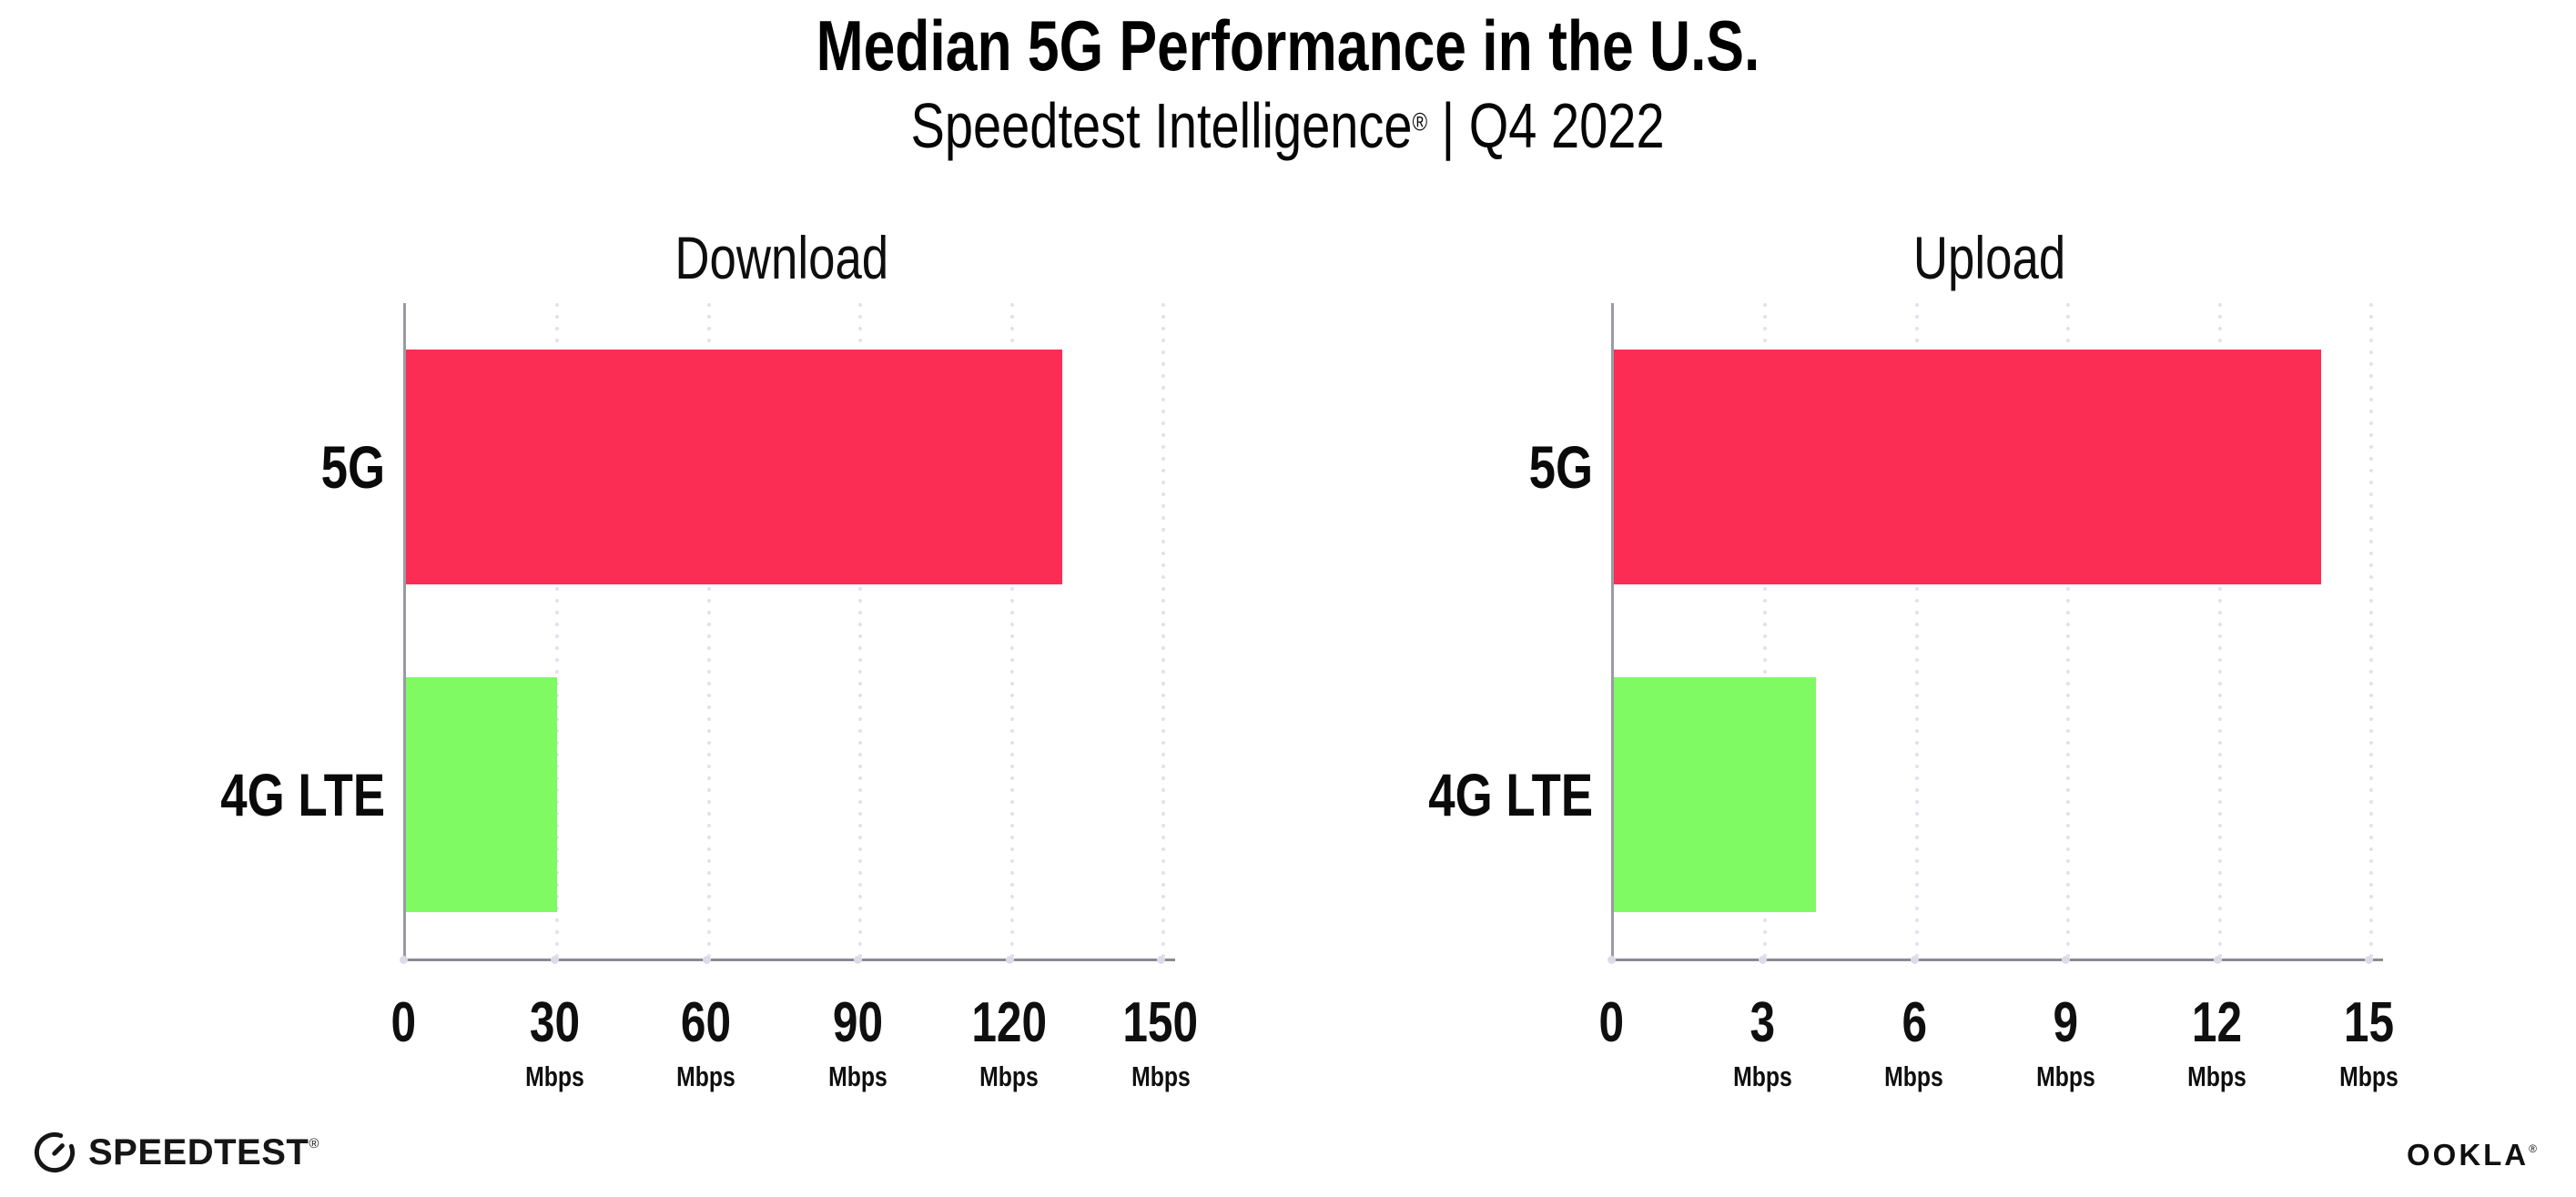 This screenshot has width=2576, height=1197. Describe the element at coordinates (734, 467) in the screenshot. I see `download-bar-5g` at that location.